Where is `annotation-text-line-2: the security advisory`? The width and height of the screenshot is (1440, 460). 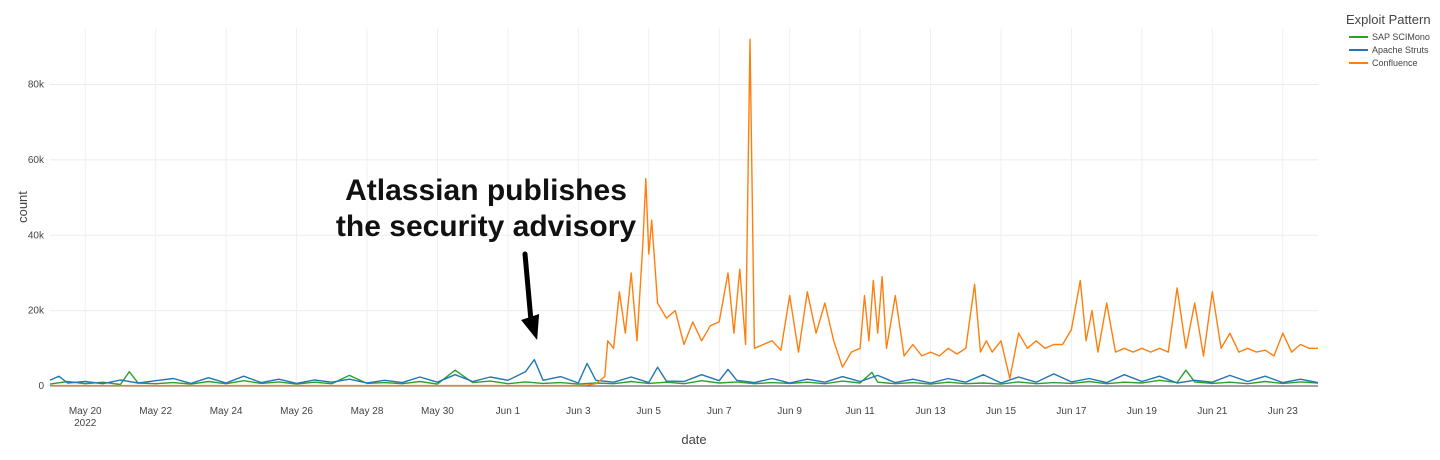 annotation-text-line-2: the security advisory is located at coordinates (486, 226).